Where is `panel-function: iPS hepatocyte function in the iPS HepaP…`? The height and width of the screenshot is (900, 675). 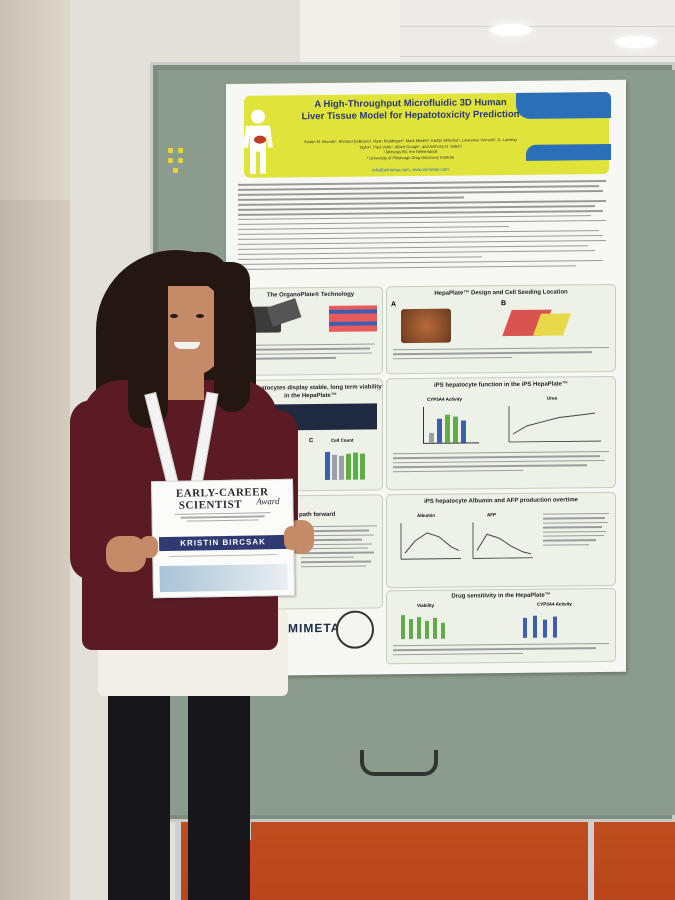
panel-function: iPS hepatocyte function in the iPS HepaP… is located at coordinates (501, 433).